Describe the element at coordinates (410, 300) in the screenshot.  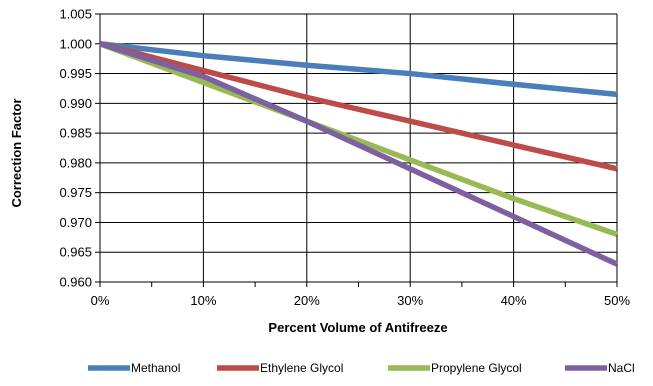
I see `x-tick-label: 30%` at that location.